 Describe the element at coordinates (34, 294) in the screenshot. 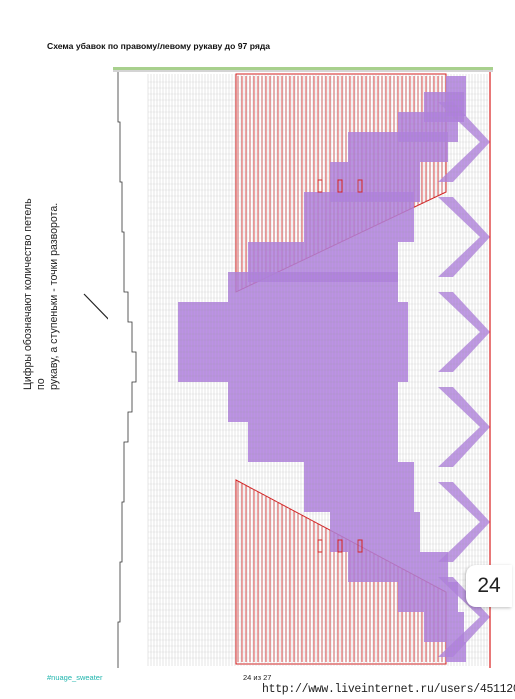

I see `side-note-line-1: Цифры обозначают количество петель по` at that location.